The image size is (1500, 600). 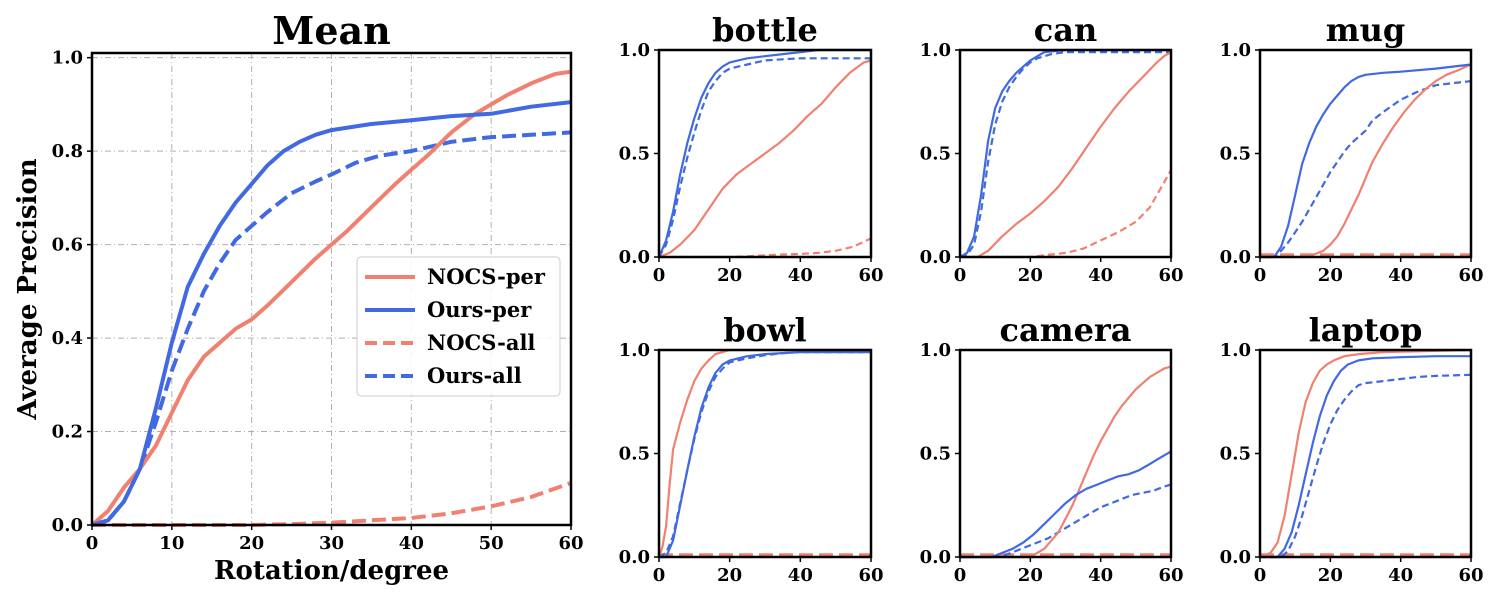 I want to click on legend: NOCS-per Ours-per NOCS-all Ours-all, so click(x=458, y=326).